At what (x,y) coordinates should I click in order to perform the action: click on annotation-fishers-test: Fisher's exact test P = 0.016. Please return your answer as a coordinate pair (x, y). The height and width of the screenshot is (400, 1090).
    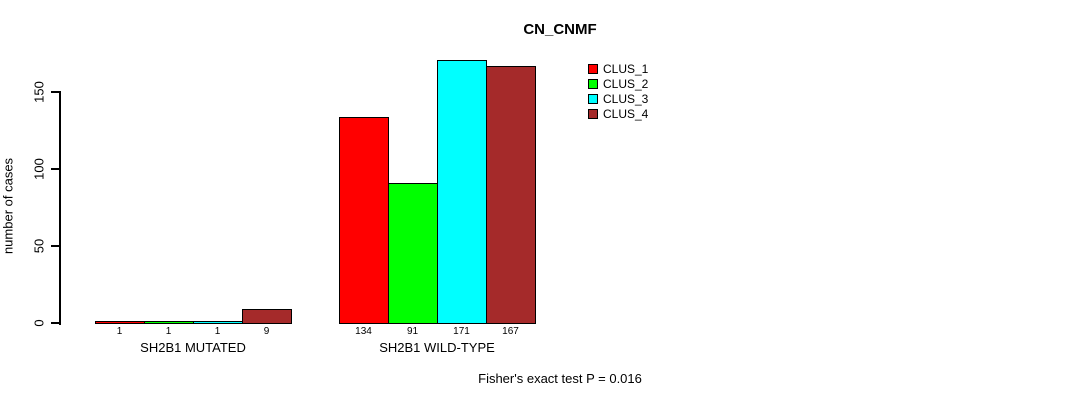
    Looking at the image, I should click on (560, 378).